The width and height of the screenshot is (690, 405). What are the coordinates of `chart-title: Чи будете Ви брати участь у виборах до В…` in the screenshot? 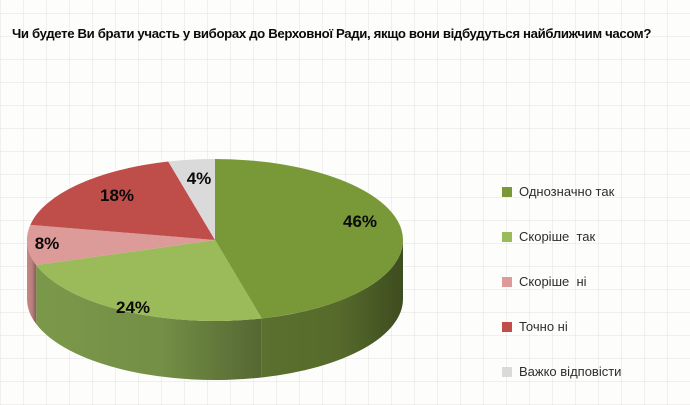 It's located at (332, 33).